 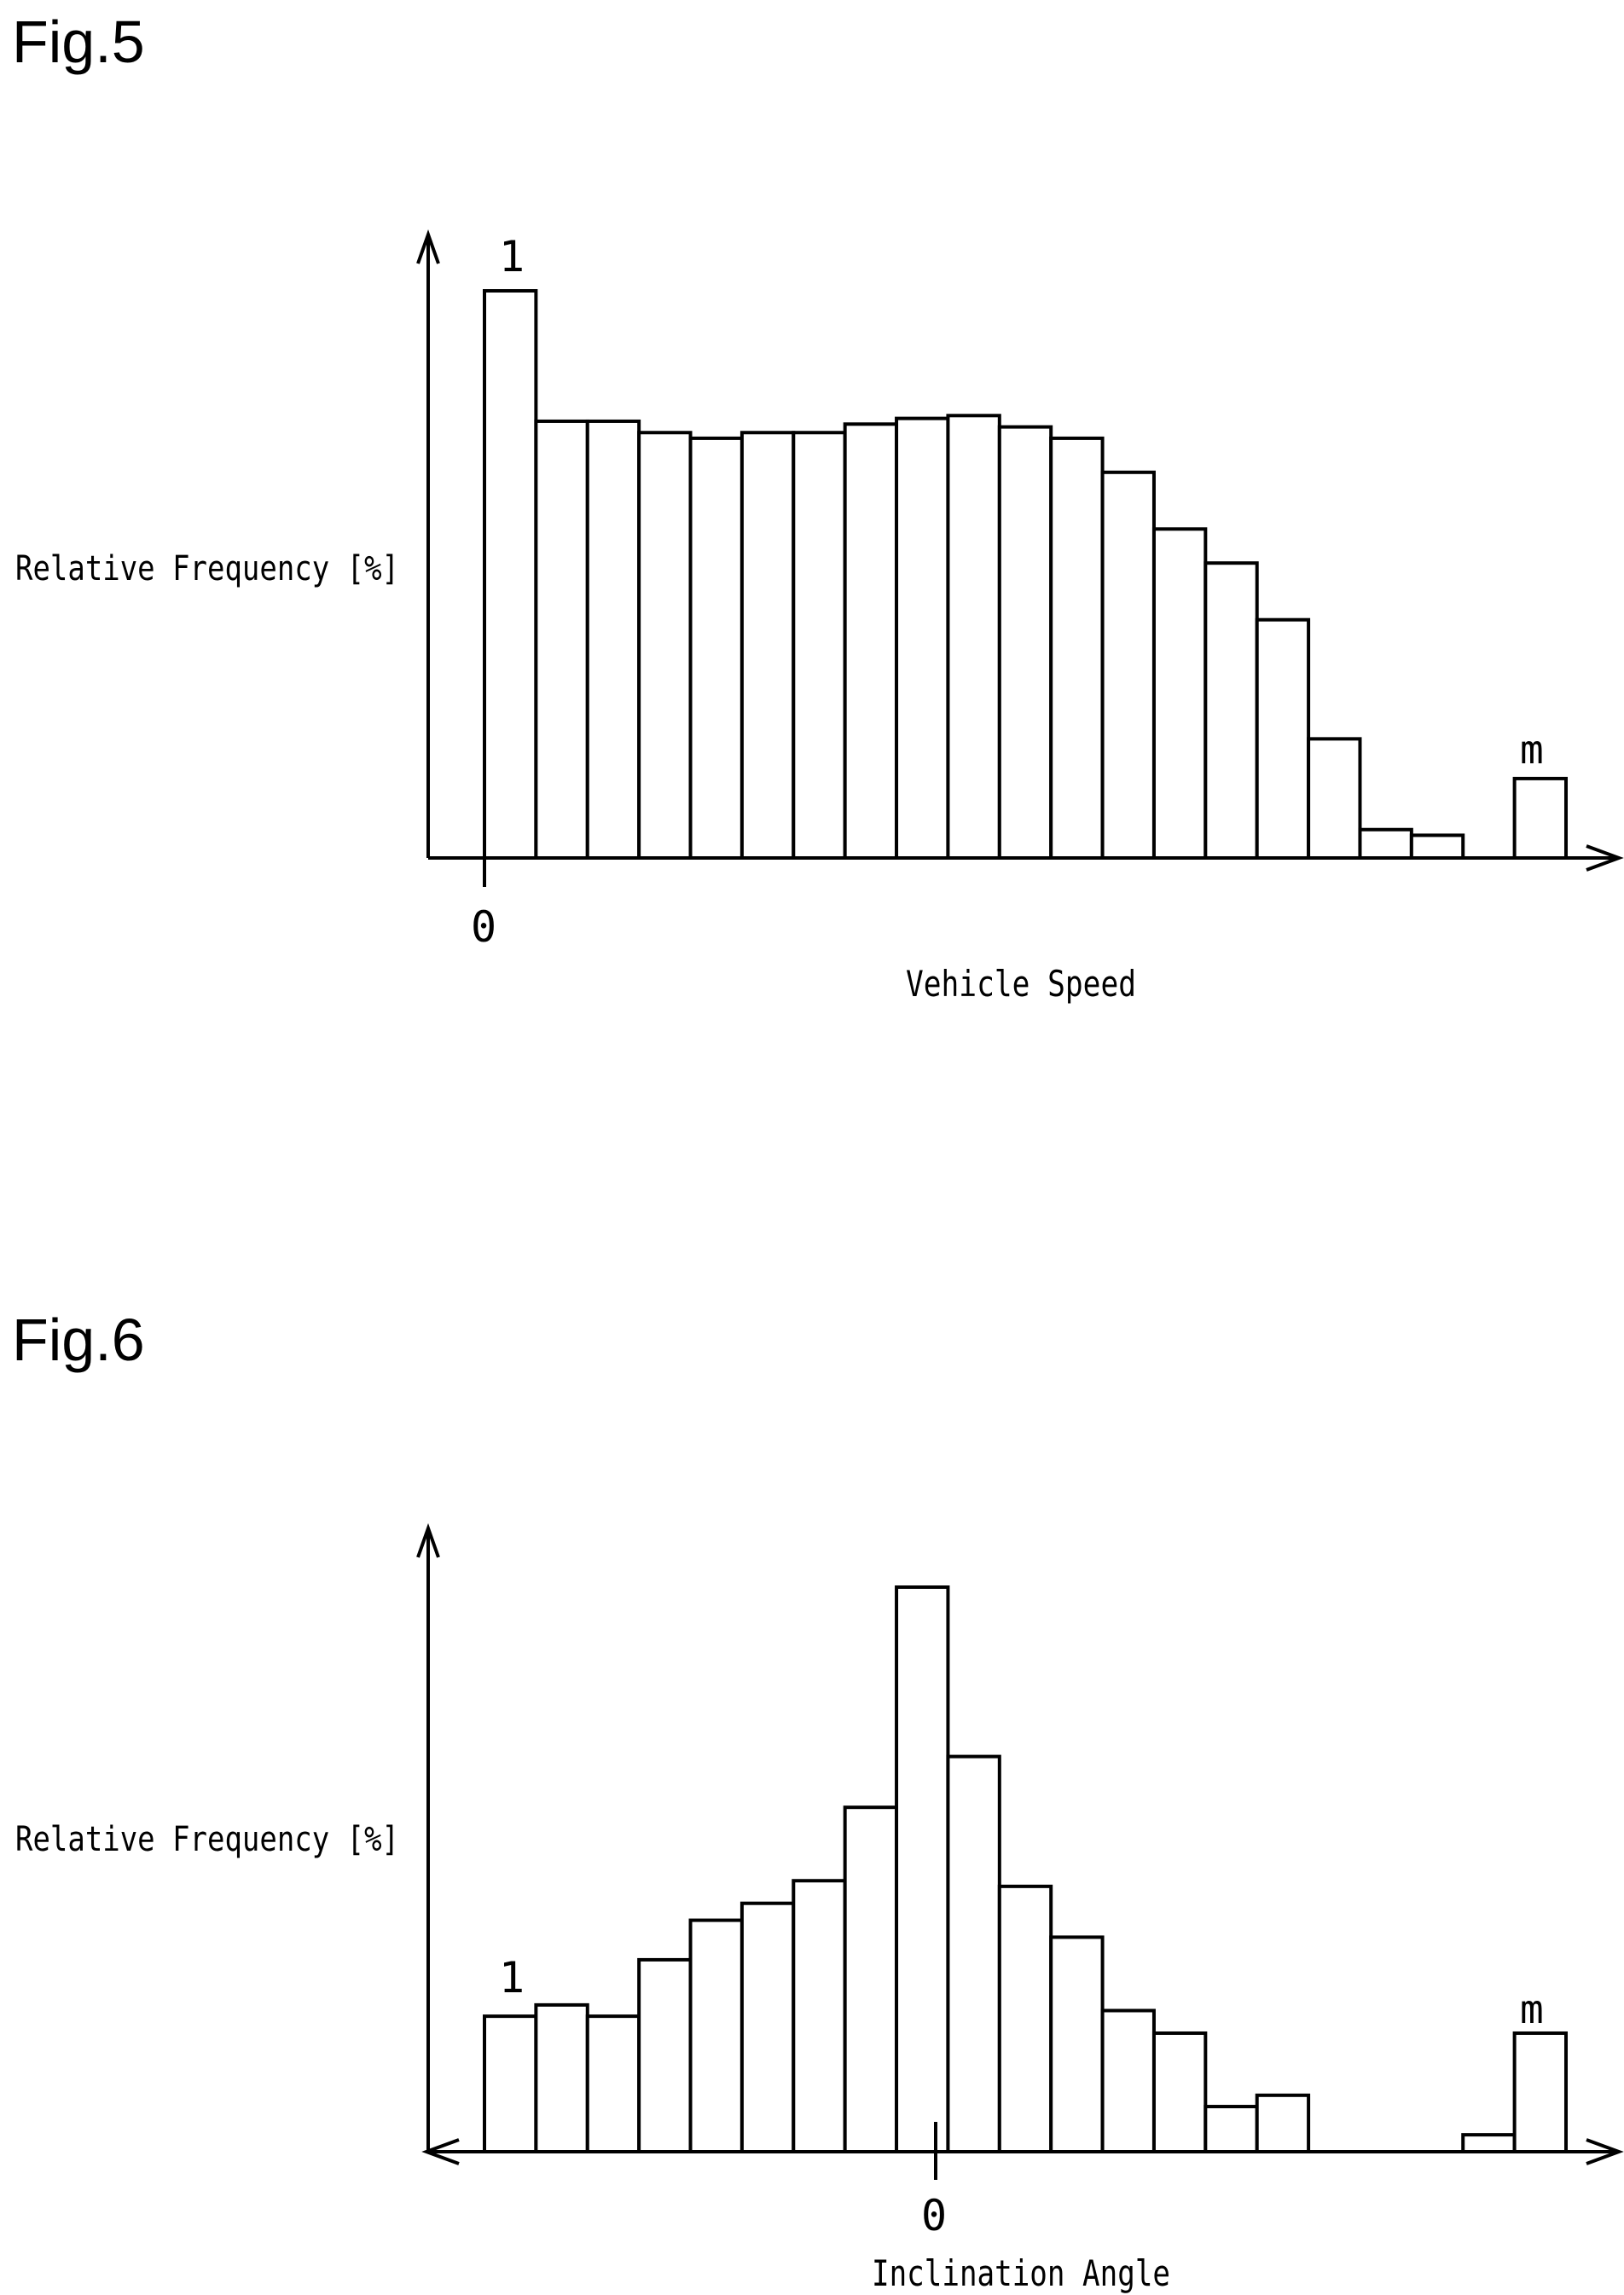 What do you see at coordinates (440, 2151) in the screenshot?
I see `x-axis-arrowhead-left` at bounding box center [440, 2151].